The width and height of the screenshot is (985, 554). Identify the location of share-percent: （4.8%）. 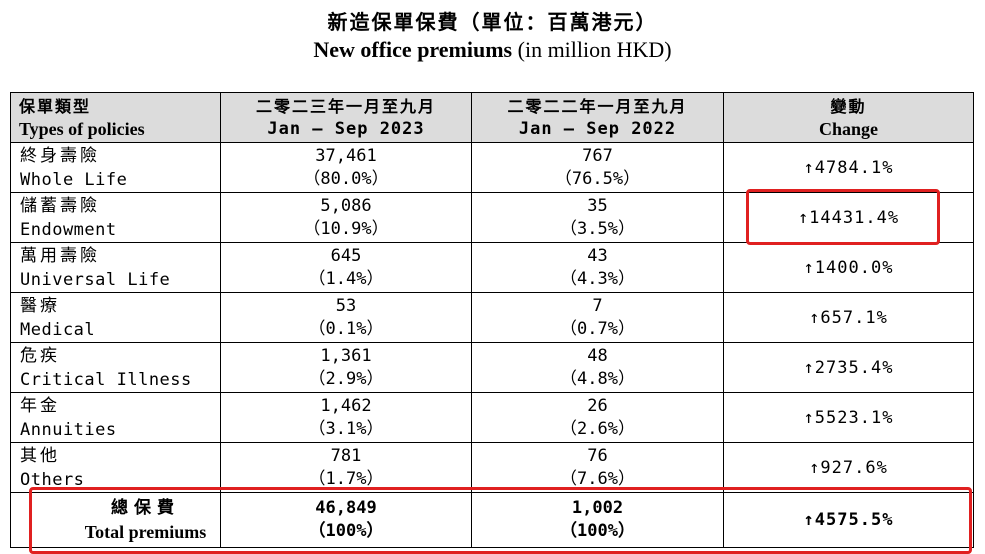
(597, 378).